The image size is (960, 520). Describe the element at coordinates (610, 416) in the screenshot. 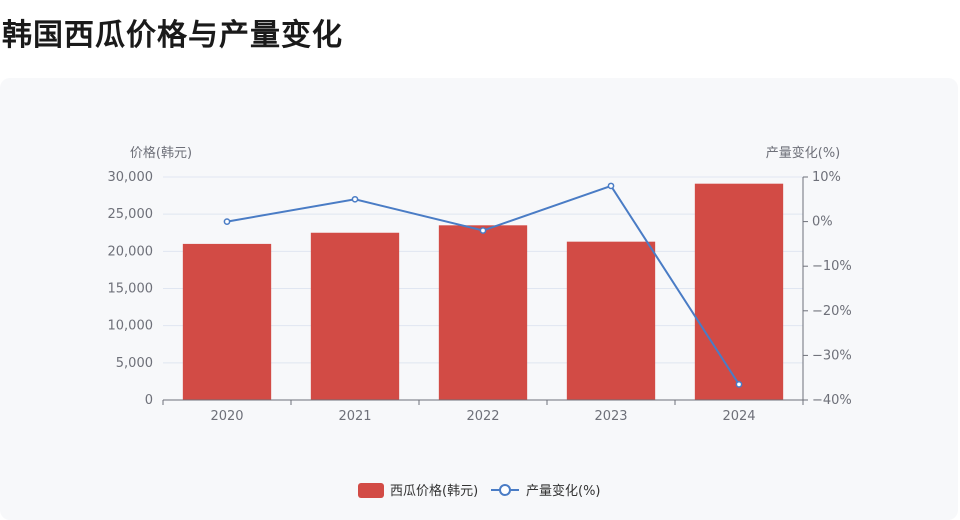

I see `x-tick-label: 2023` at that location.